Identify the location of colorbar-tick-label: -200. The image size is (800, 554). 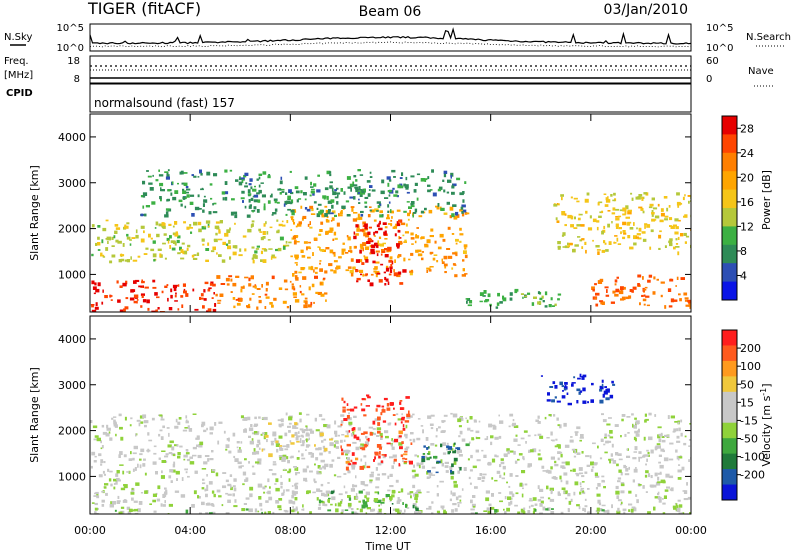
(752, 475).